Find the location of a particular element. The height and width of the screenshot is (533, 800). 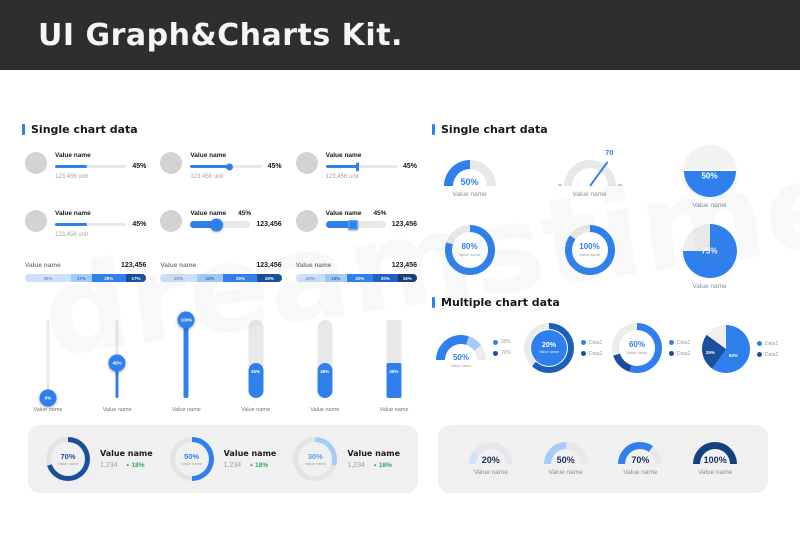

donut-chart: 100% Value name is located at coordinates (589, 250).